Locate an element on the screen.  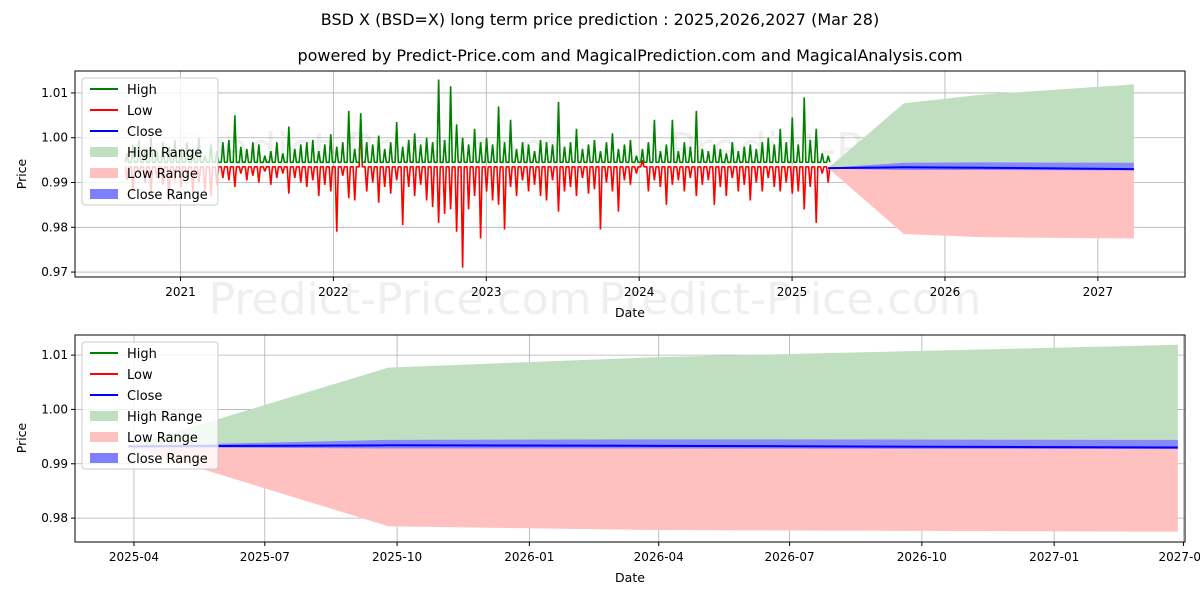
top-xlabel: Date is located at coordinates (630, 312).